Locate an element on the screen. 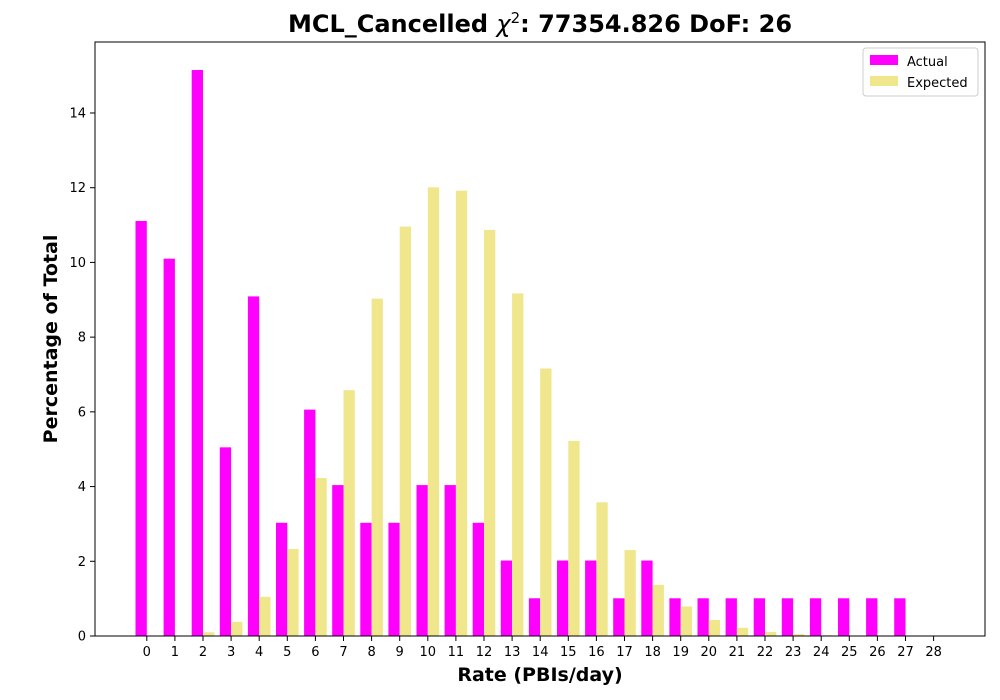 This screenshot has height=700, width=1000. y-tick-label-10: 10 is located at coordinates (77, 263).